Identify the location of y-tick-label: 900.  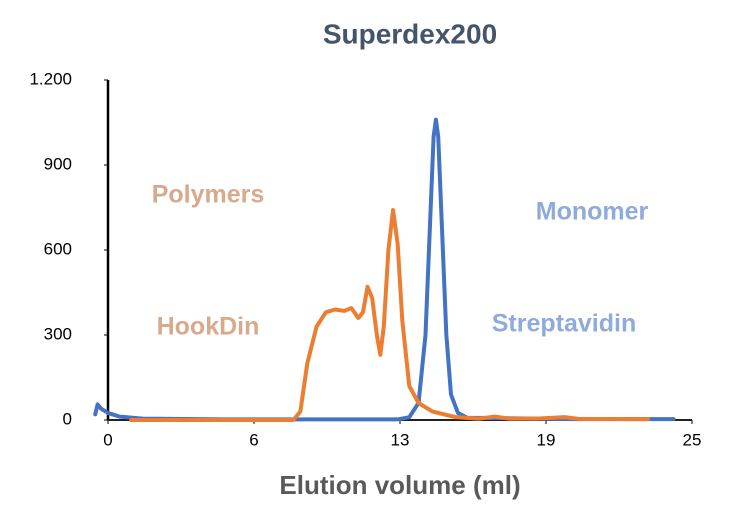
(58, 163).